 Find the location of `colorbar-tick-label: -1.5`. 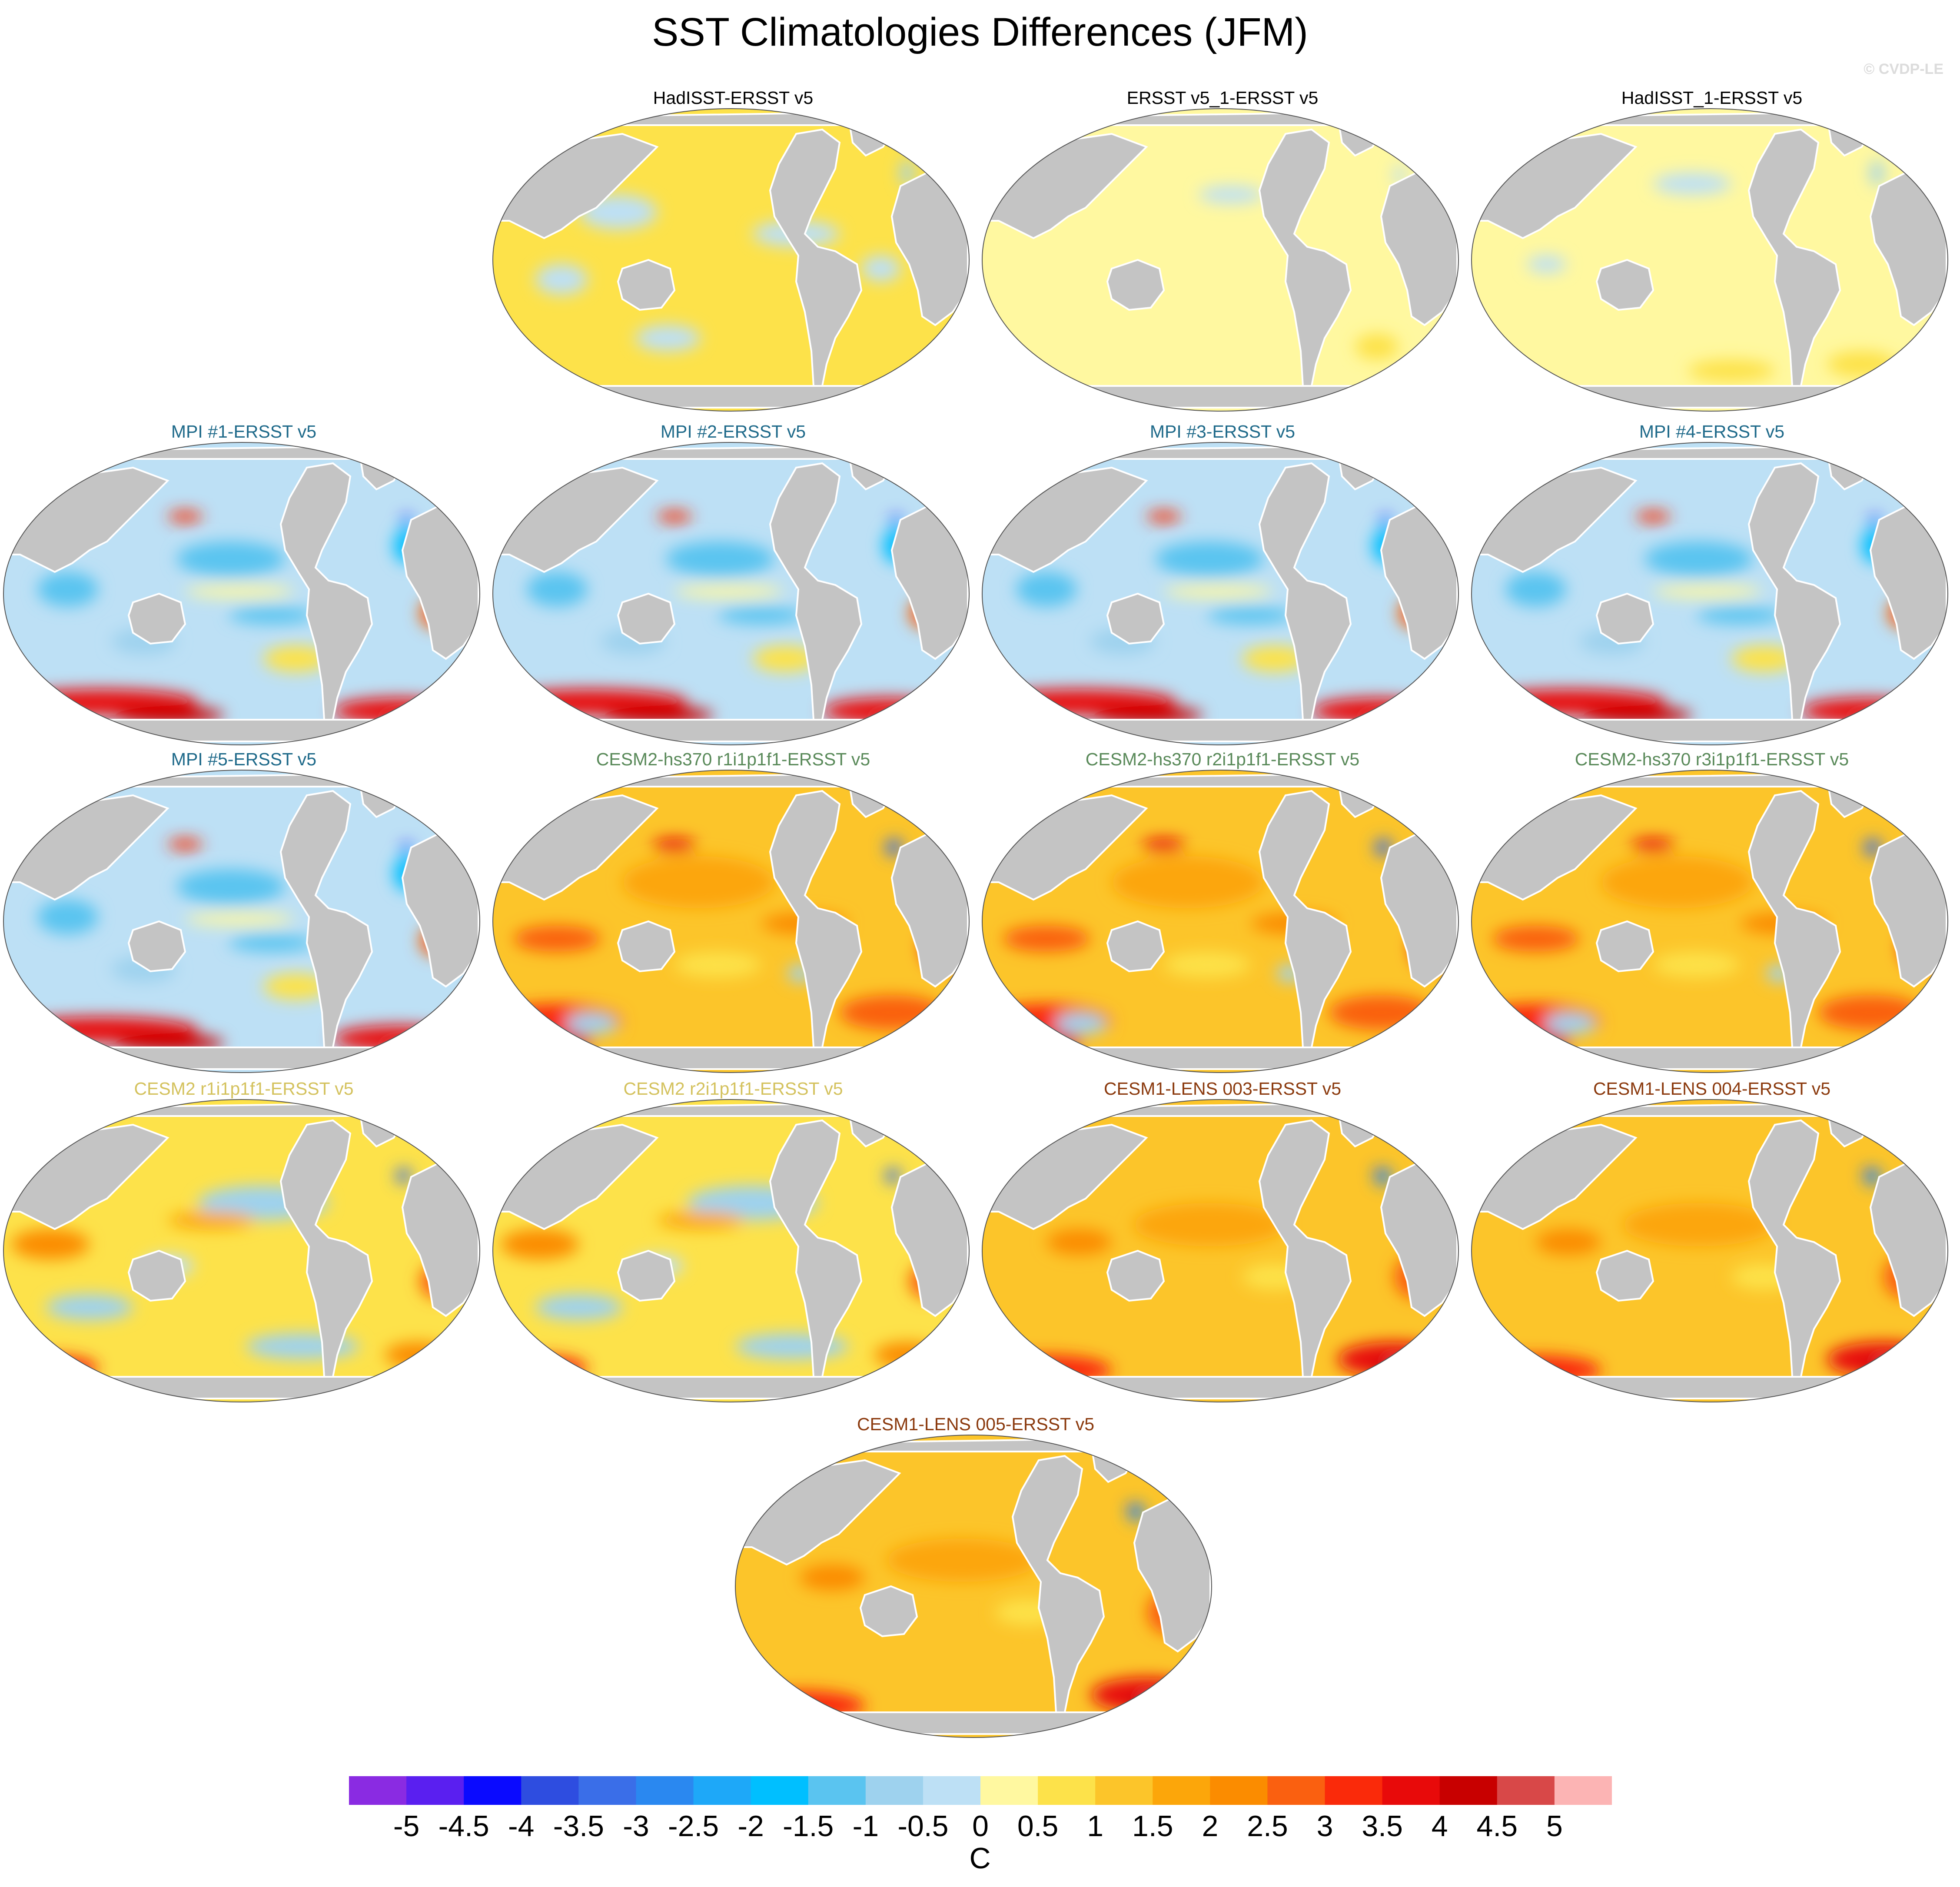

colorbar-tick-label: -1.5 is located at coordinates (808, 1826).